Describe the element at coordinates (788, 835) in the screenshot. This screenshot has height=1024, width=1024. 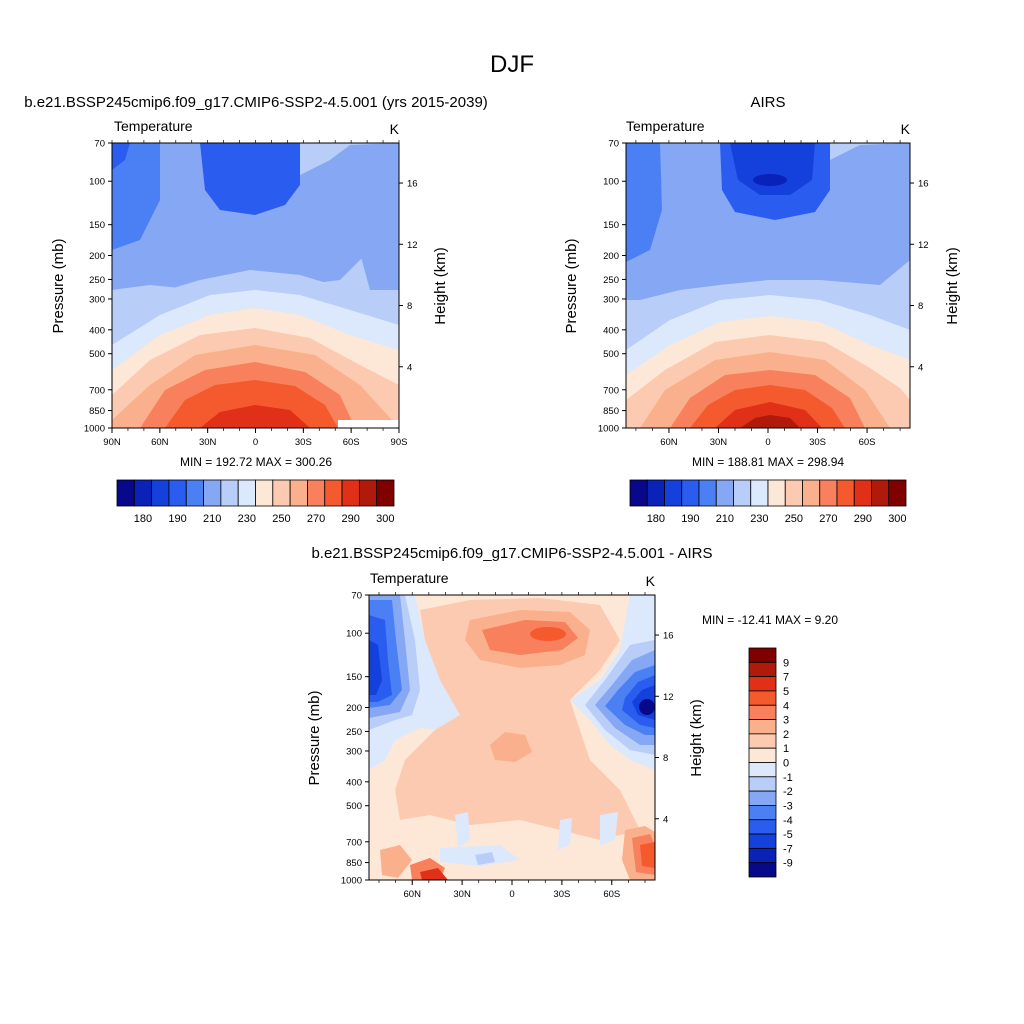
I see `colorbar-label: -5` at that location.